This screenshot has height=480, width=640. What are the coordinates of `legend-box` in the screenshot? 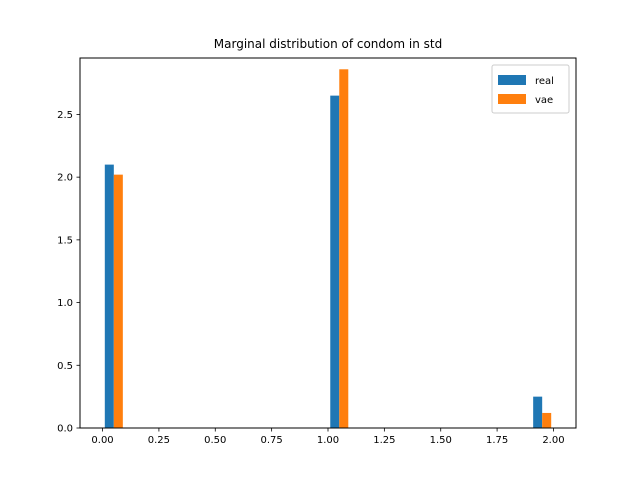 It's located at (530, 89).